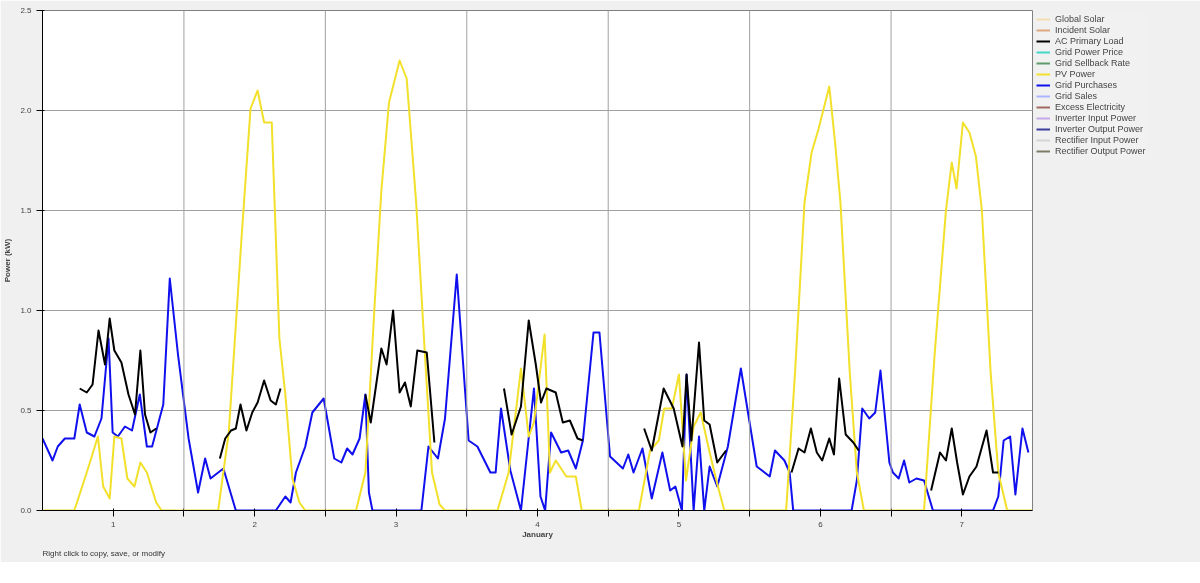 The height and width of the screenshot is (583, 1200). I want to click on y-tick-label: 2.5, so click(26, 10).